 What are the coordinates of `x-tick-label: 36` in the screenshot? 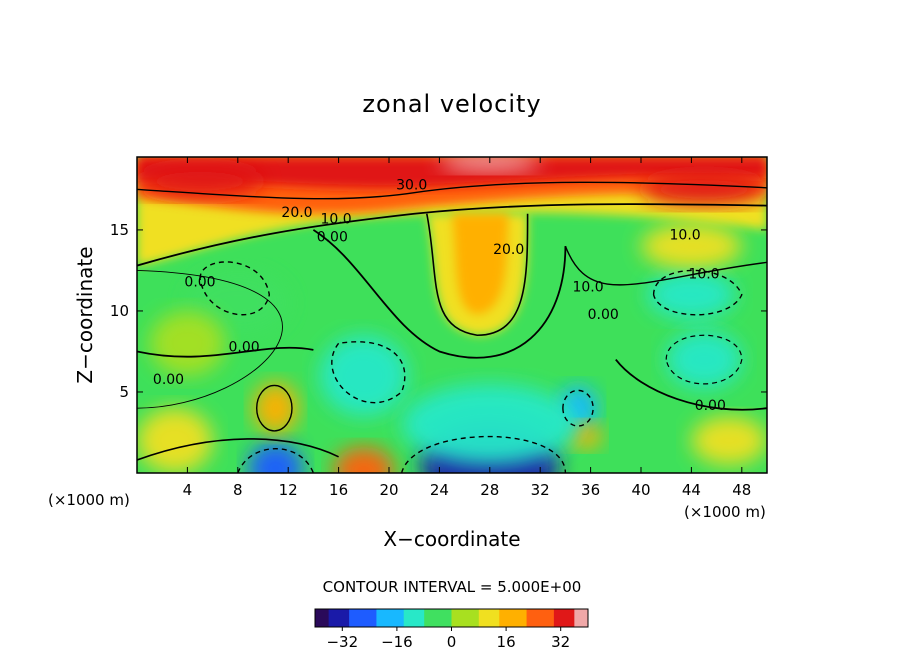 It's located at (590, 490).